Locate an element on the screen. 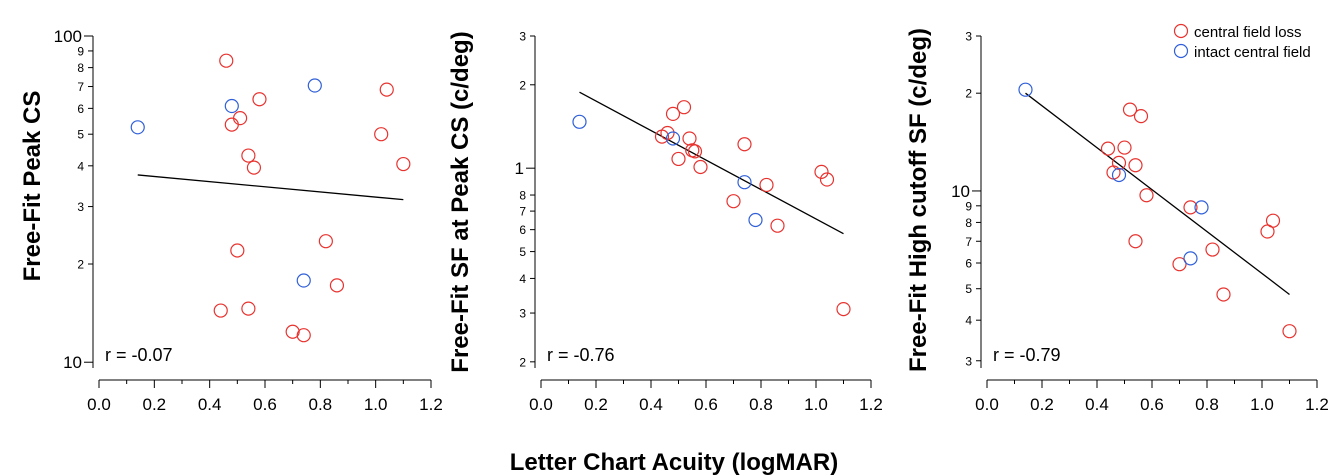  correlation-label: r = -0.07 is located at coordinates (139, 355).